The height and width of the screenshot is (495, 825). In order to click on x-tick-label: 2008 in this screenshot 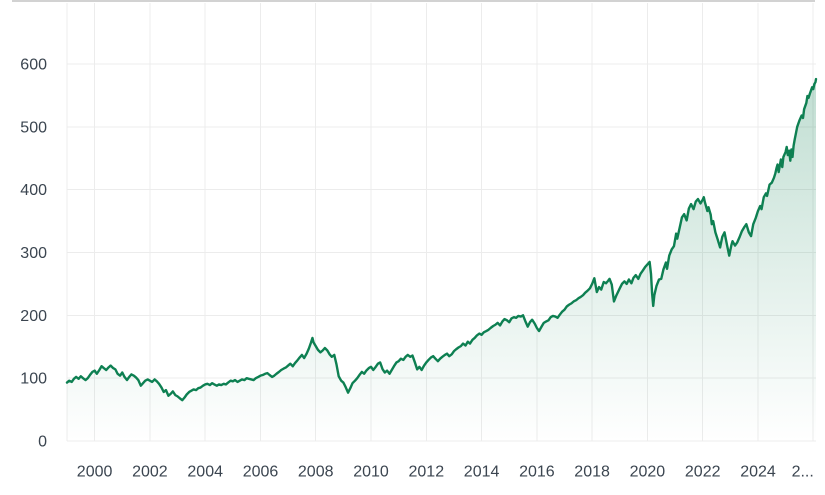, I will do `click(316, 472)`.